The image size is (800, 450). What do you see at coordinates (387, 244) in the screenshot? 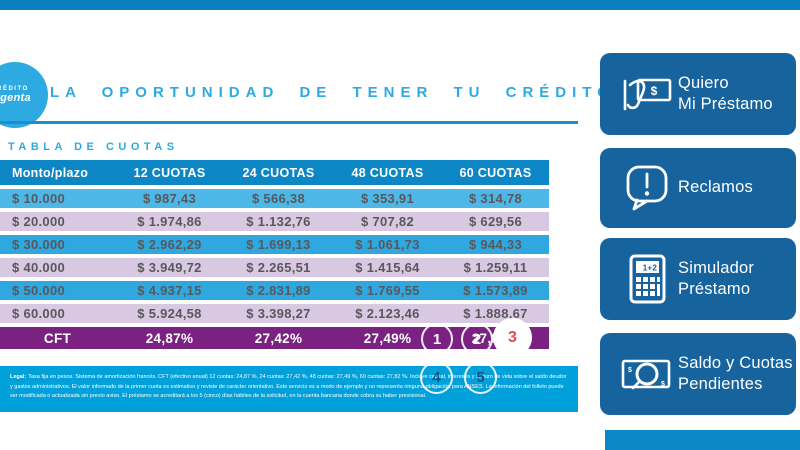
I see `cell-cuota: $ 1.061,73` at bounding box center [387, 244].